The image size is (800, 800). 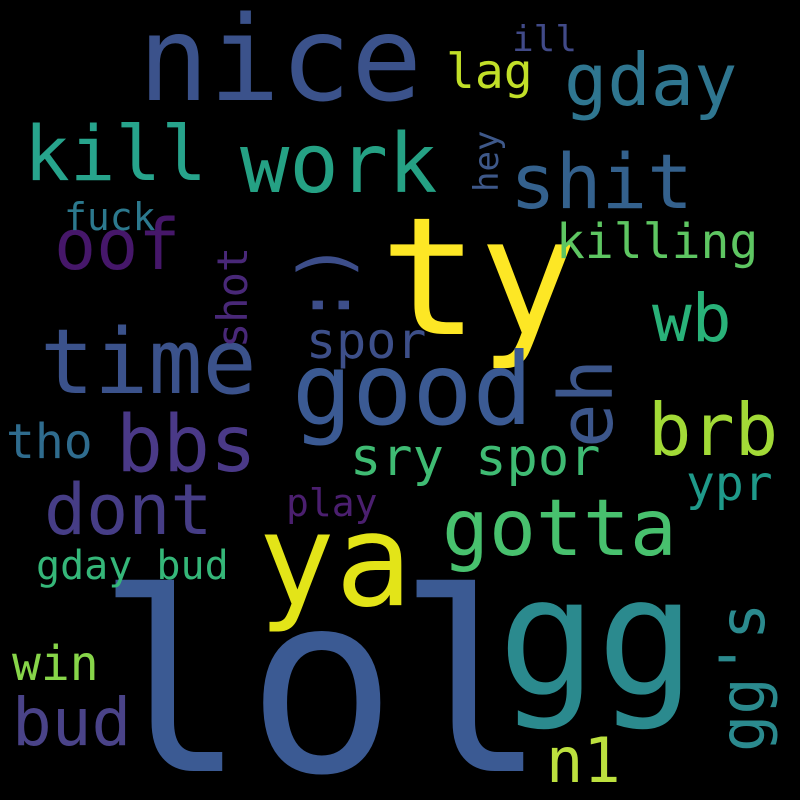 I want to click on word-bud: bud, so click(x=72, y=722).